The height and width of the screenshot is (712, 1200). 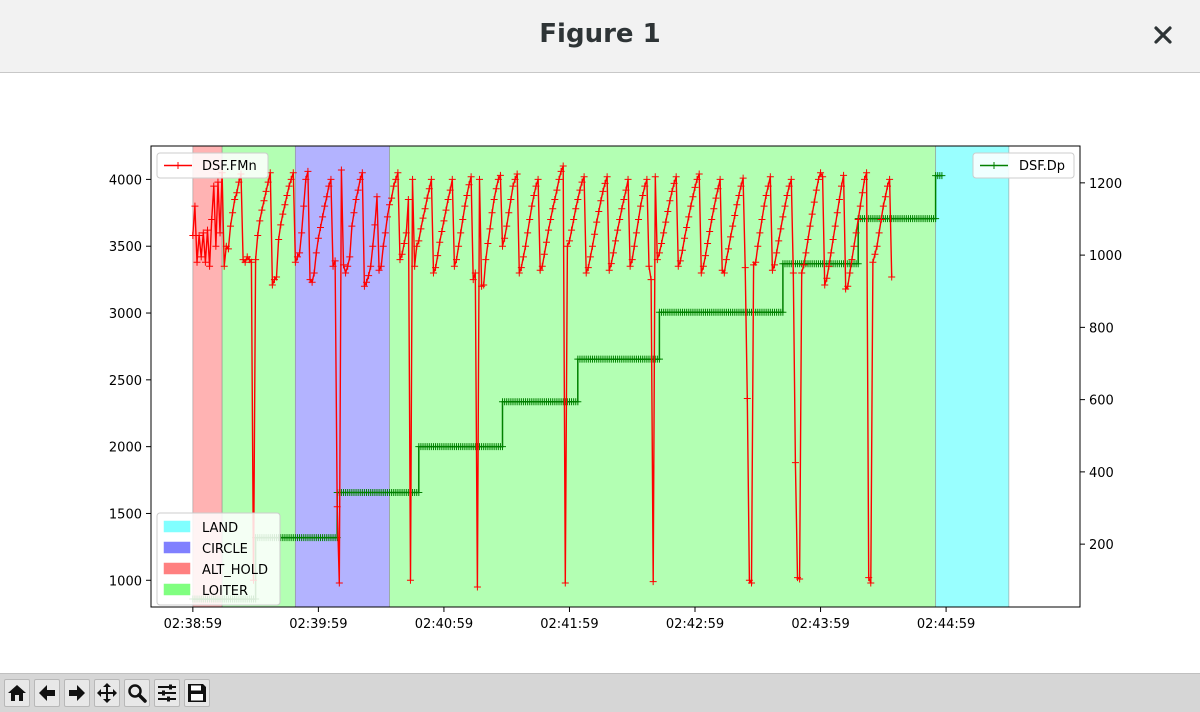 I want to click on legend-mode-swatch, so click(x=177, y=526).